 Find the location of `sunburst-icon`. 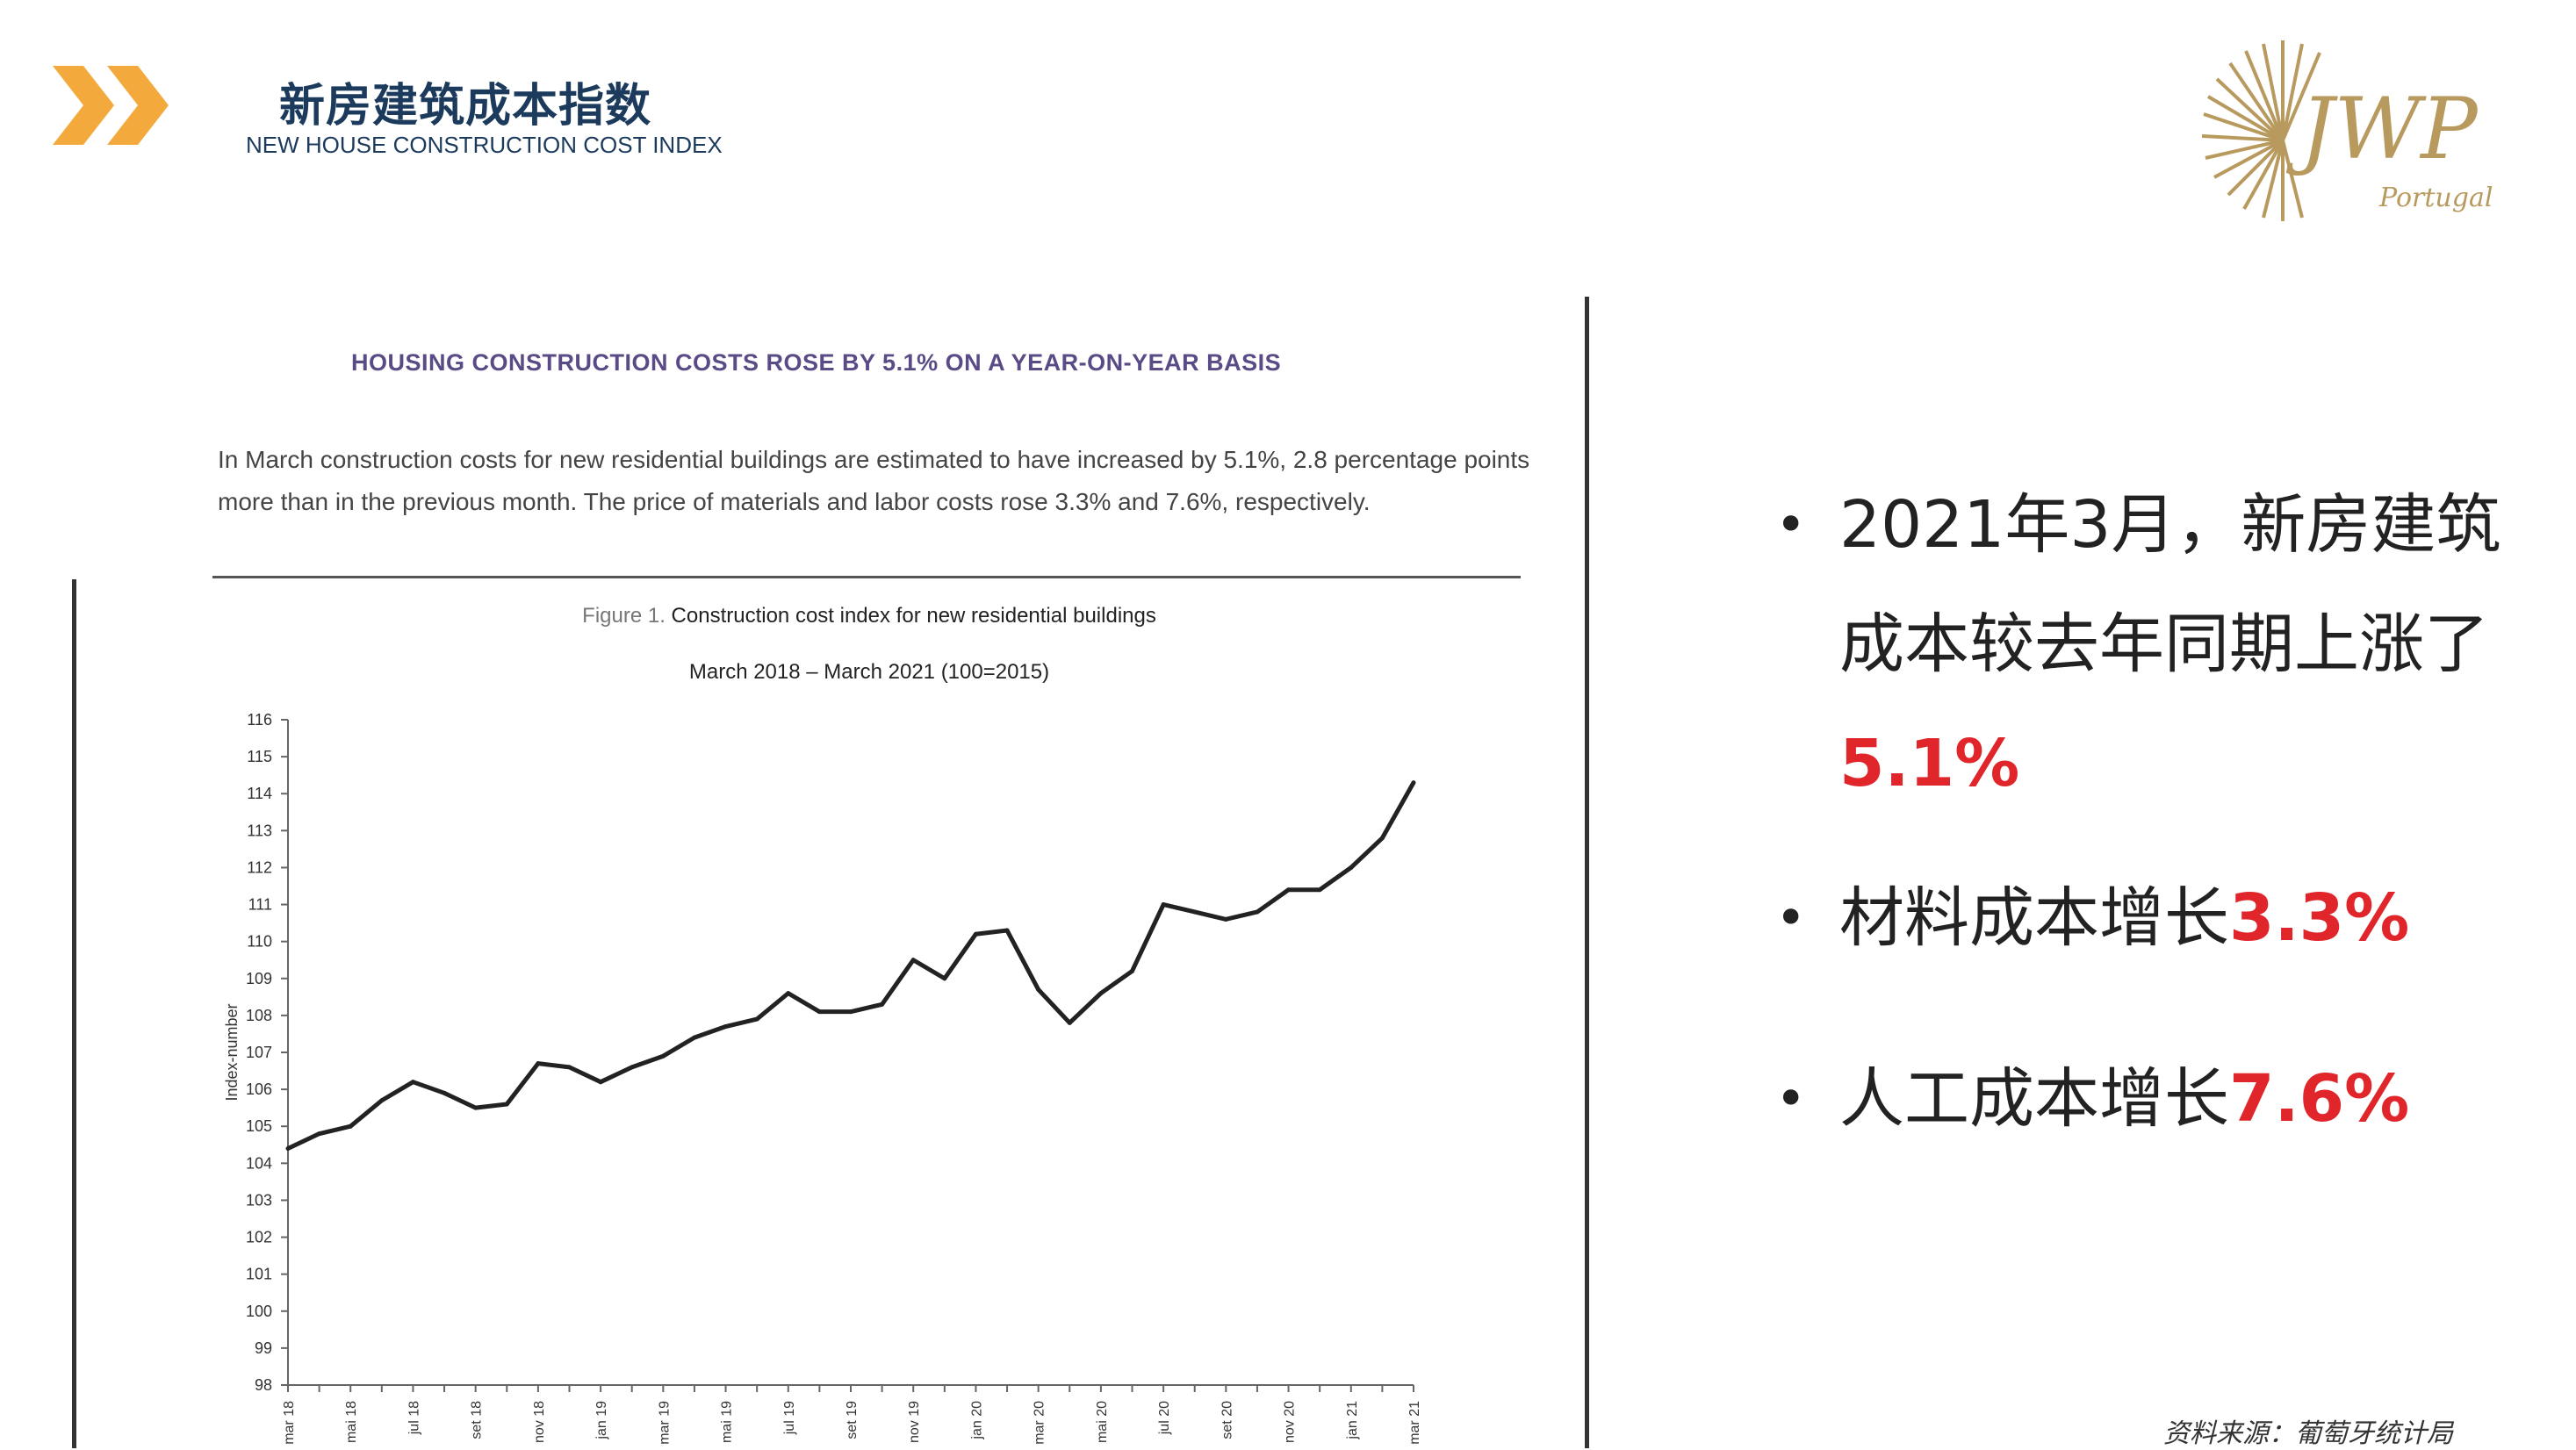

sunburst-icon is located at coordinates (2261, 130).